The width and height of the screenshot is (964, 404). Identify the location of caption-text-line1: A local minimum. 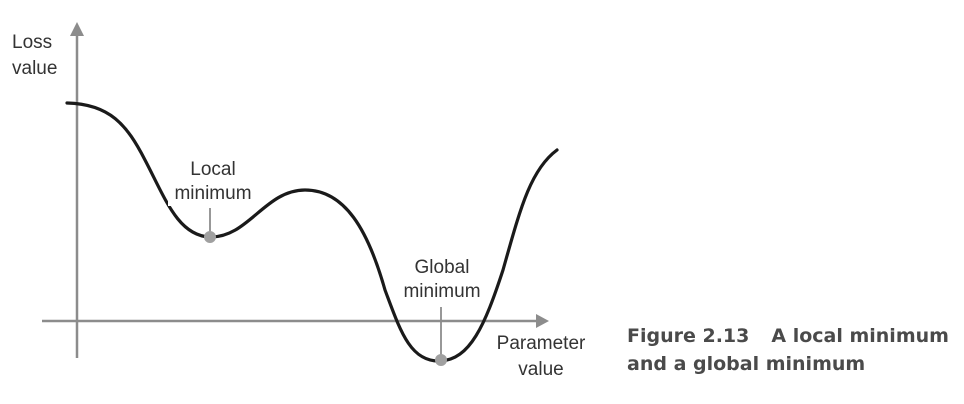
(860, 336).